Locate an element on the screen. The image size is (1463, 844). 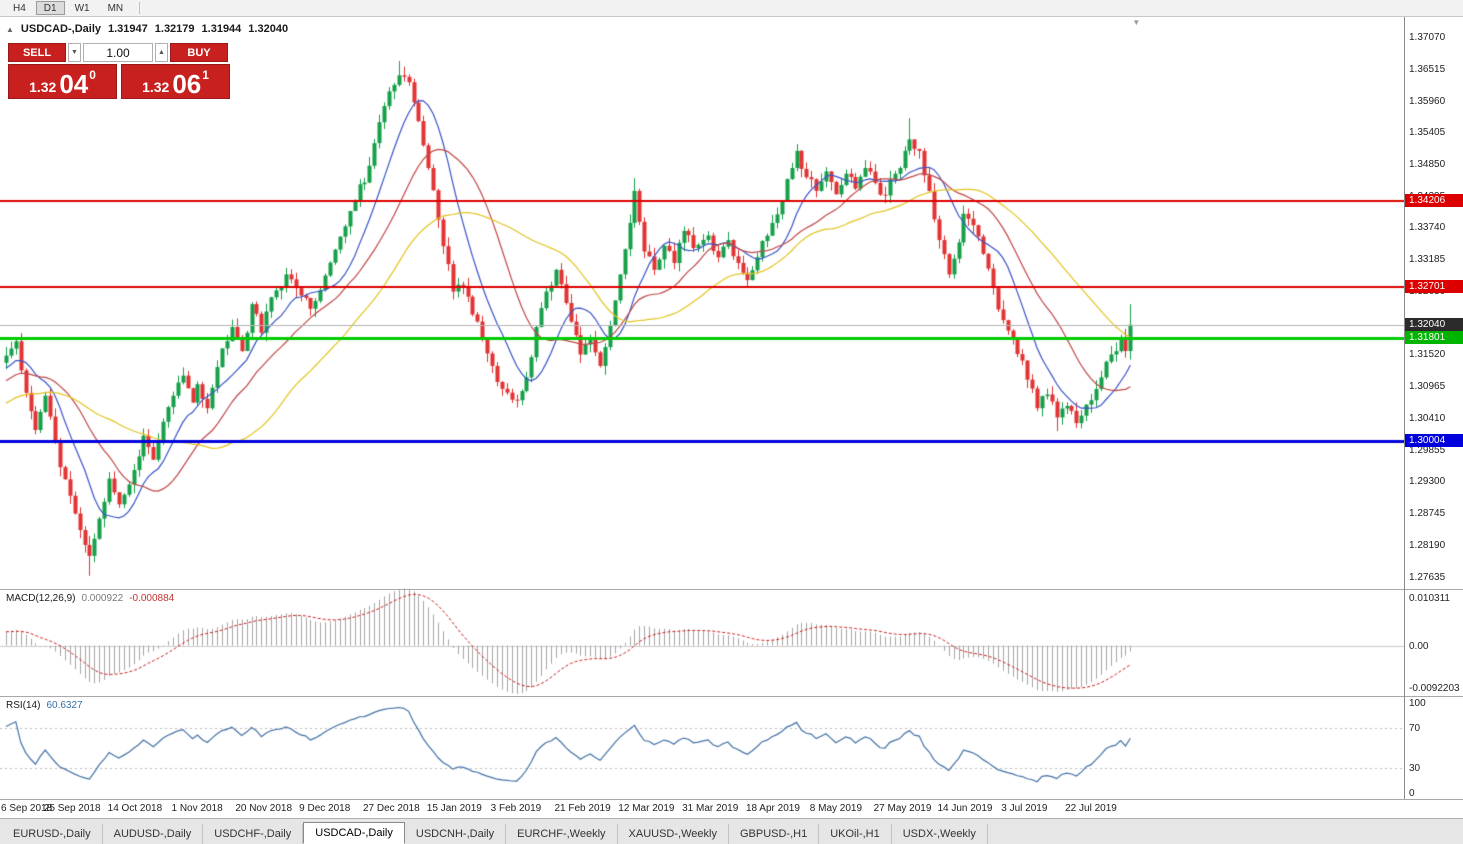
chart-tab-gbpusd: GBPUSD-,H1 is located at coordinates (774, 834).